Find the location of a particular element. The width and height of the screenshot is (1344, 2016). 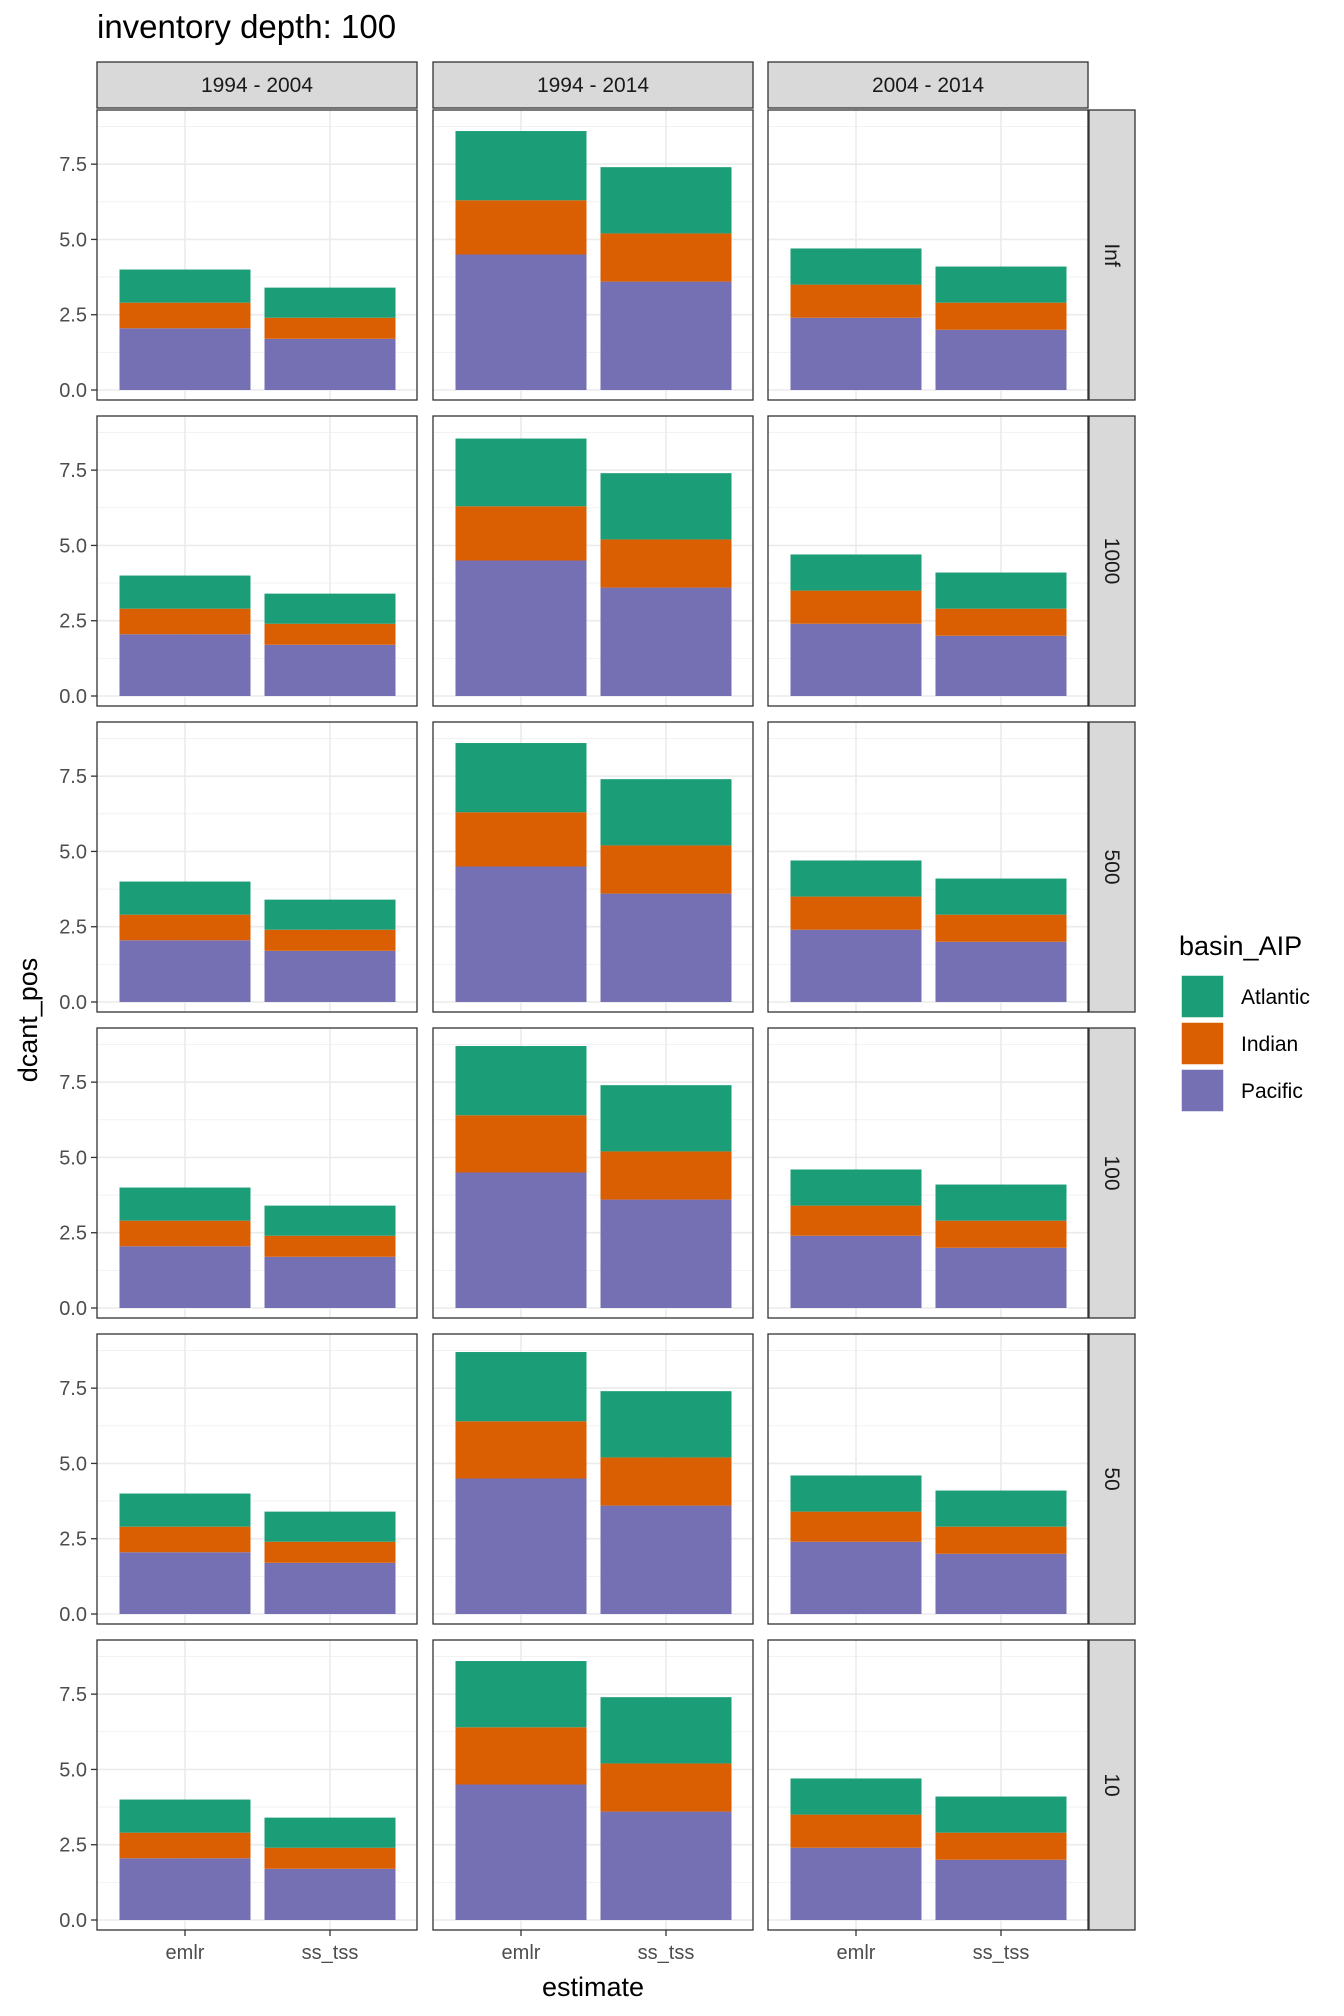

row-strip: Inf is located at coordinates (1112, 255).